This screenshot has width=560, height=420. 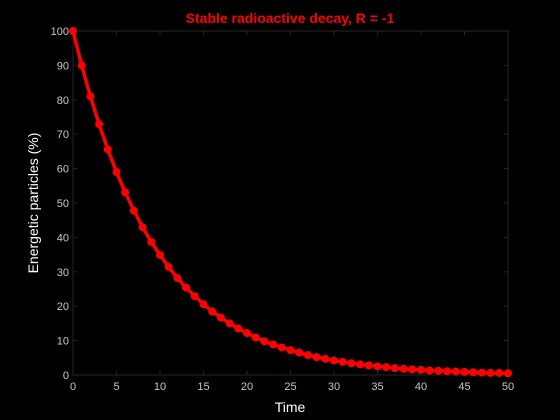 What do you see at coordinates (73, 387) in the screenshot?
I see `x-tick-label: 0` at bounding box center [73, 387].